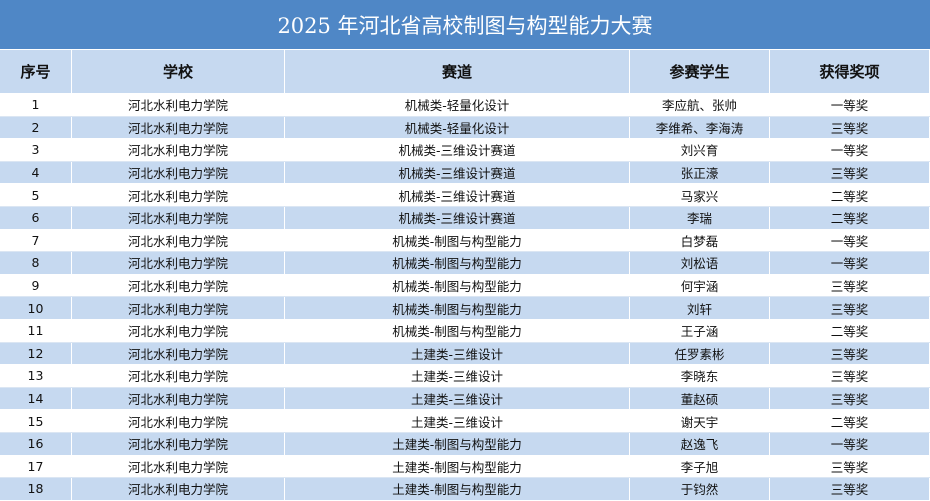  What do you see at coordinates (36, 217) in the screenshot?
I see `table-cell: 6` at bounding box center [36, 217].